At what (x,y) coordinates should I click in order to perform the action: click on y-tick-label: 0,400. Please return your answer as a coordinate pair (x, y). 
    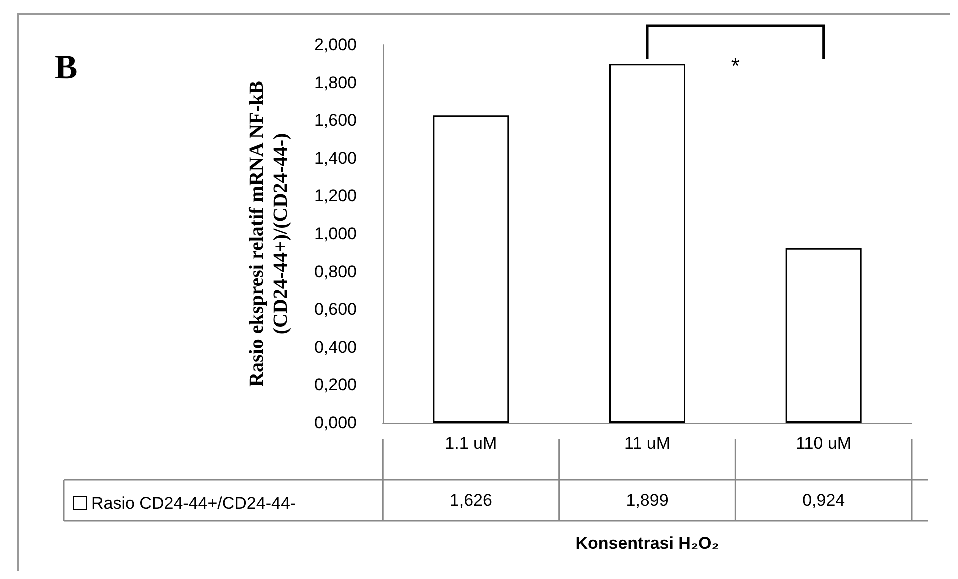
    Looking at the image, I should click on (335, 347).